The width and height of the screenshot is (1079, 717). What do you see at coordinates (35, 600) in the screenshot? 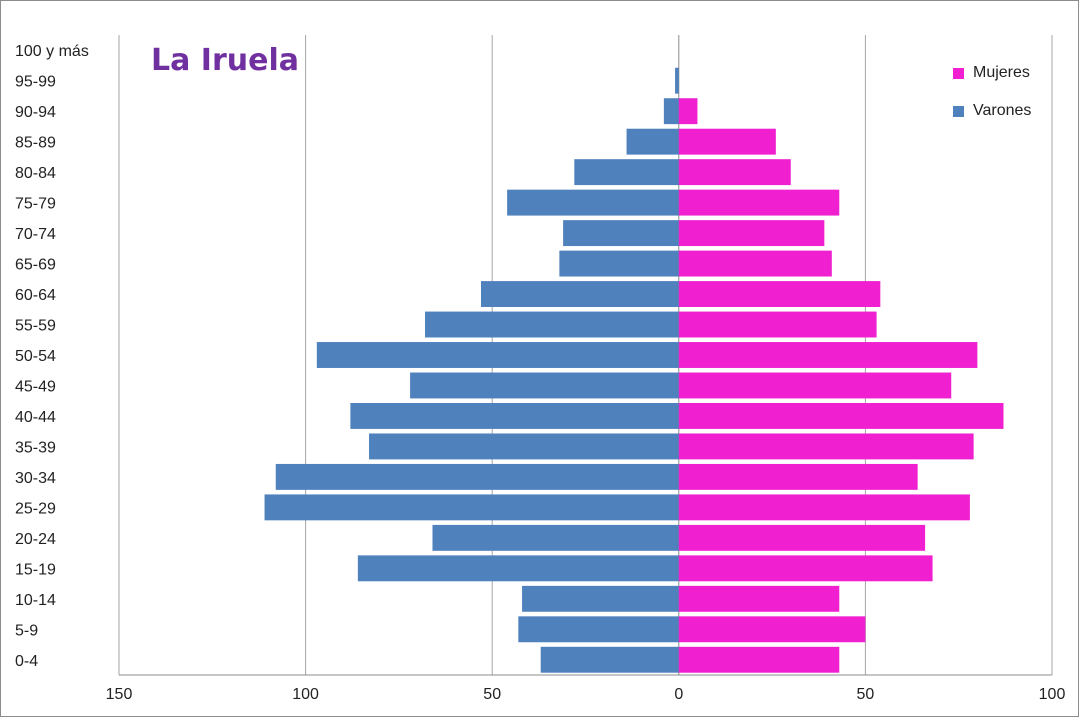
I see `category-label: 10-14` at bounding box center [35, 600].